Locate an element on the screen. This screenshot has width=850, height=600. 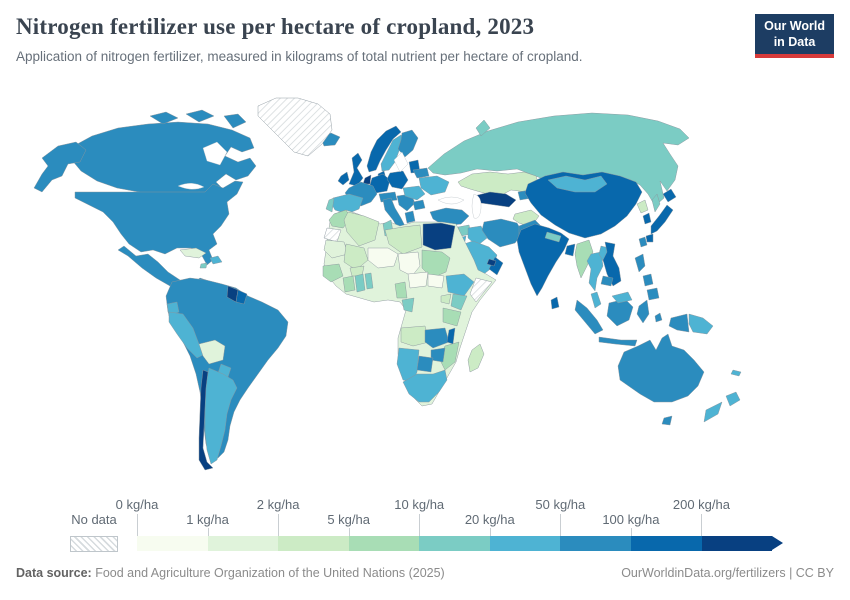
region-turkey is located at coordinates (449, 217).